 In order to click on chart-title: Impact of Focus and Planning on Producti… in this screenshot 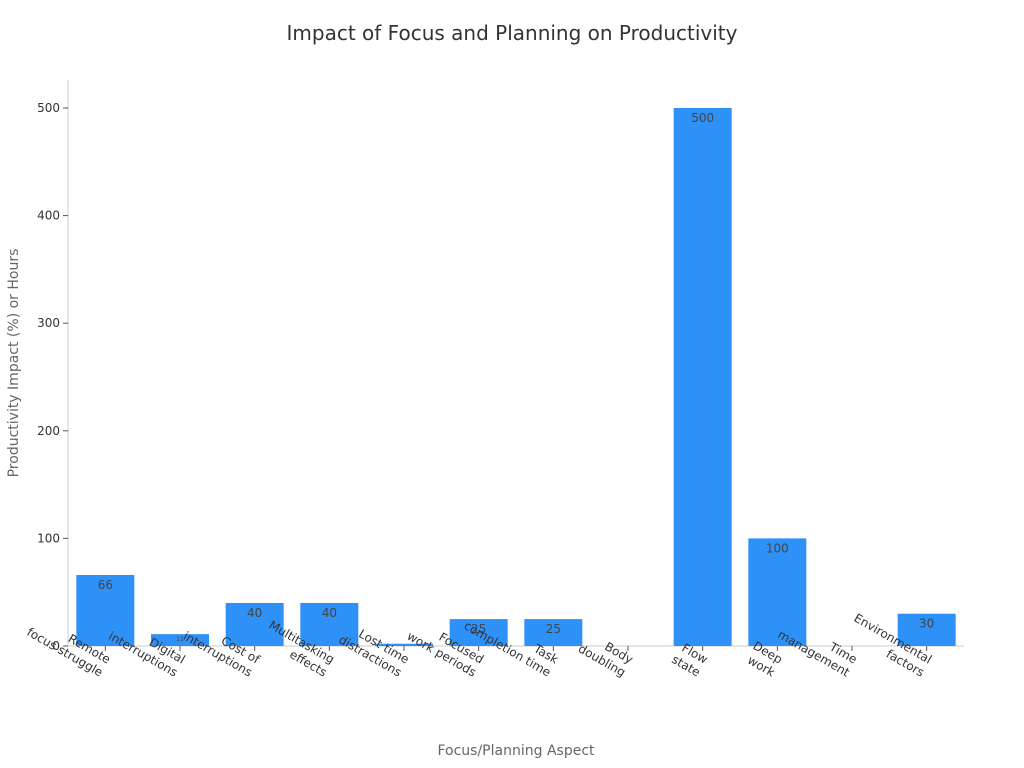, I will do `click(512, 33)`.